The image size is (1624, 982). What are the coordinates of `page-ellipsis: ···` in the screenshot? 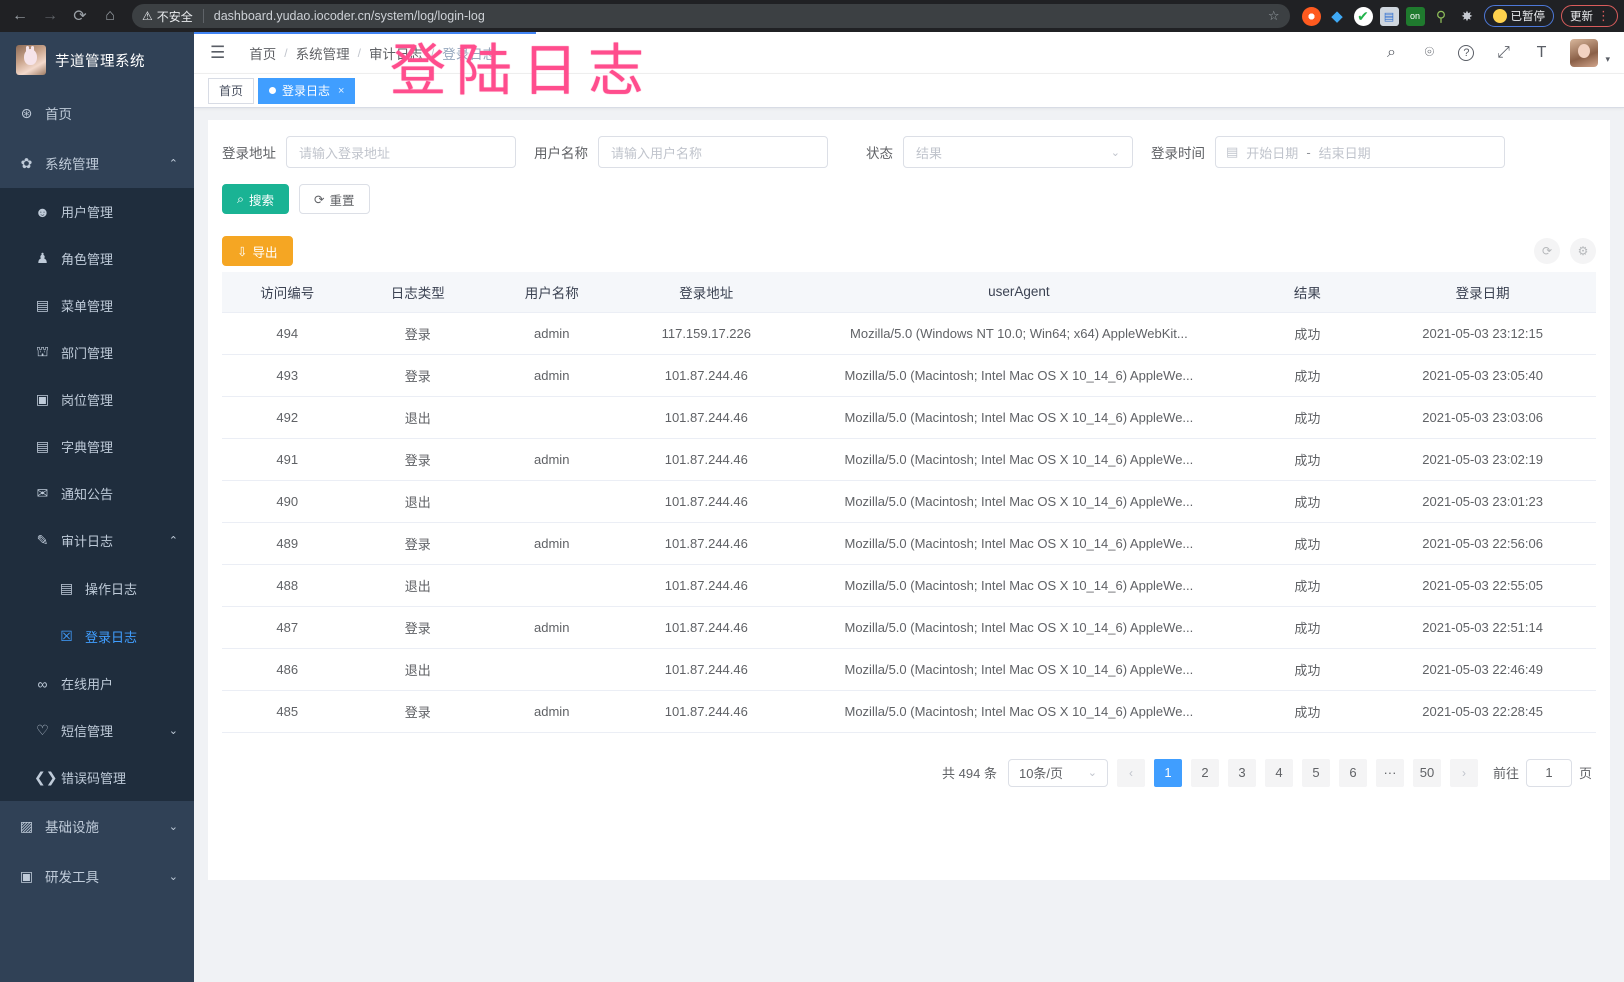 It's located at (1389, 772).